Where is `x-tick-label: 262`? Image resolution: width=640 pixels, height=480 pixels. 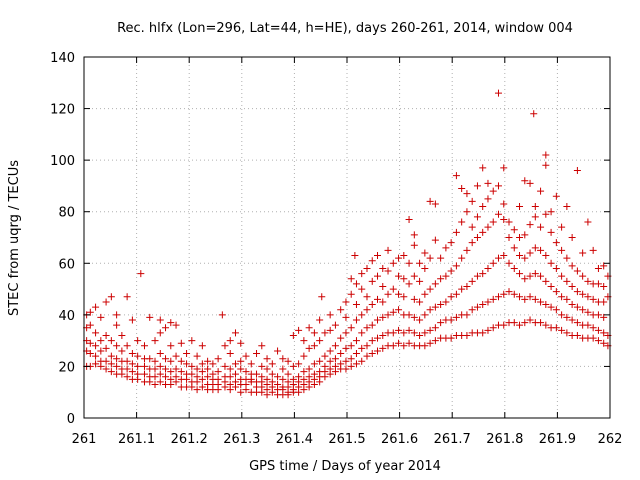
x-tick-label: 262 is located at coordinates (610, 439).